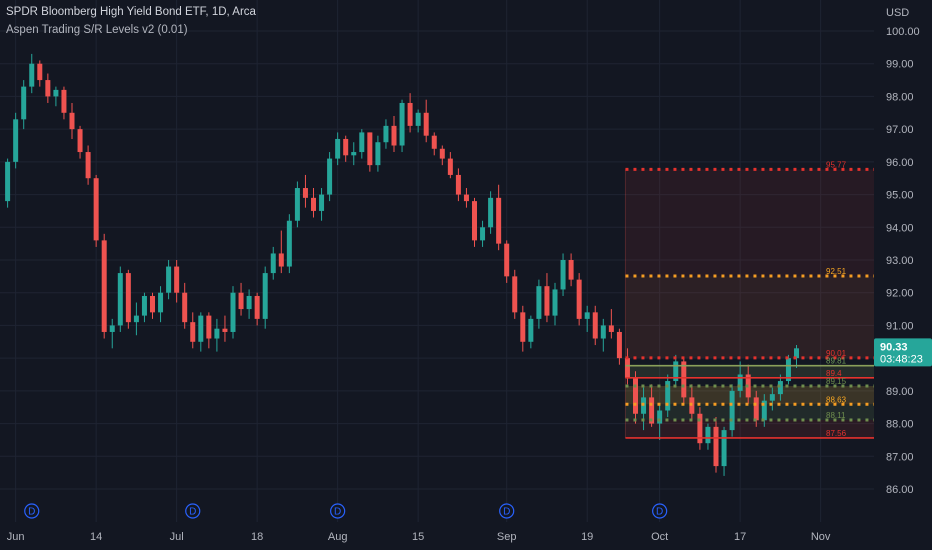  What do you see at coordinates (903, 32) in the screenshot?
I see `price-tick-label: 100.00` at bounding box center [903, 32].